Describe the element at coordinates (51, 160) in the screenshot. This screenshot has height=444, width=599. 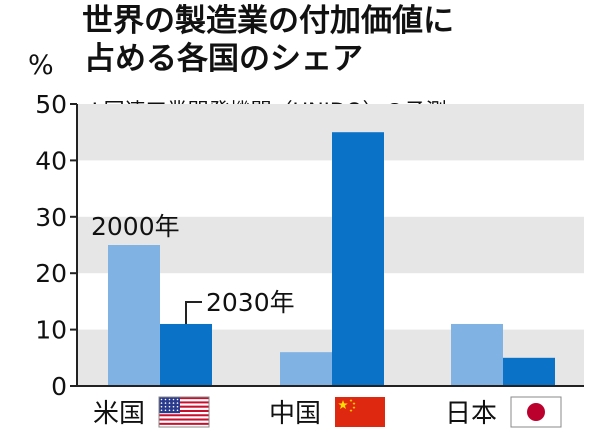
I see `y-tick-label: 40` at that location.